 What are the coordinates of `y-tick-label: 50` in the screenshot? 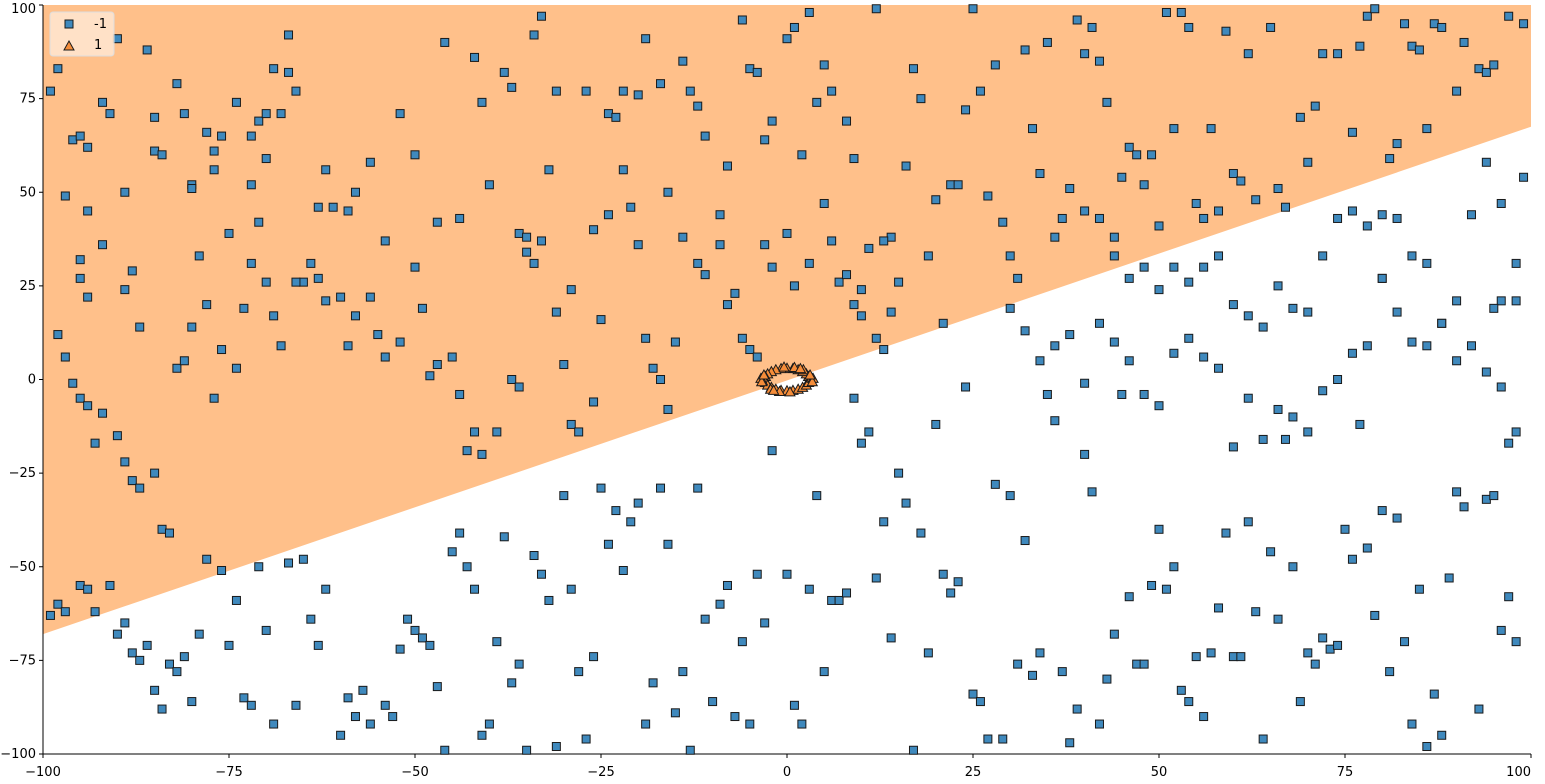 It's located at (27, 192).